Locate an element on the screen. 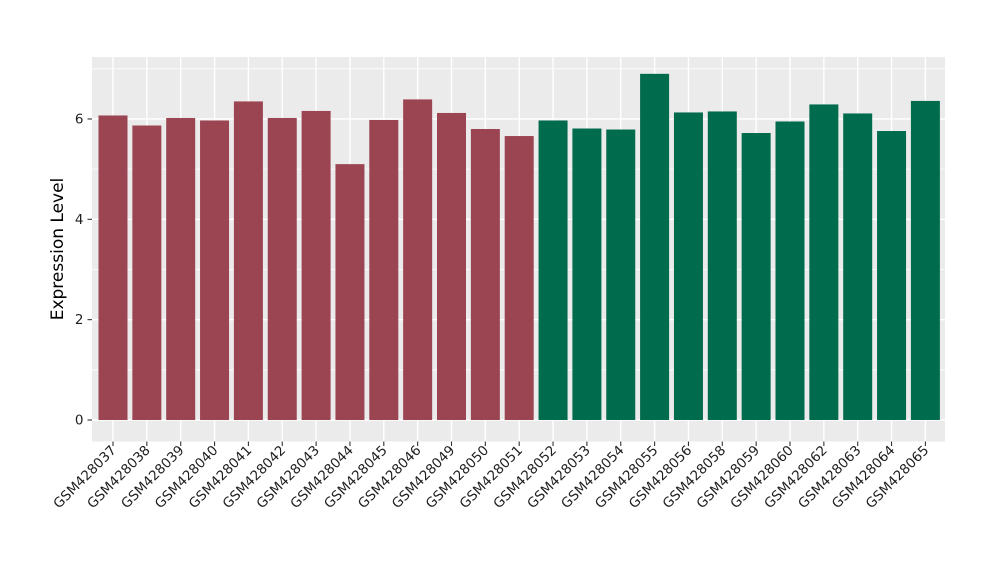 This screenshot has height=580, width=1000. bar-GSM428041 is located at coordinates (248, 260).